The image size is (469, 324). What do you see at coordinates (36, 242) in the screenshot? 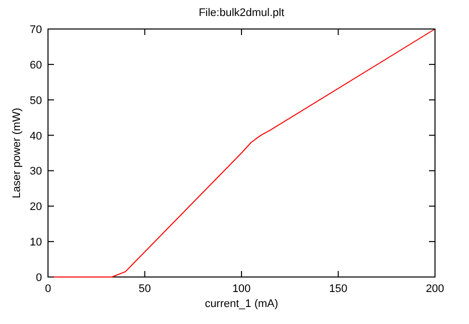
I see `y-tick-label: 10` at bounding box center [36, 242].